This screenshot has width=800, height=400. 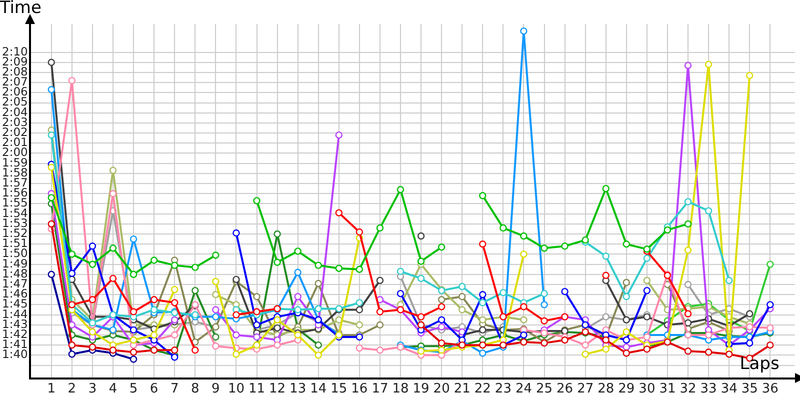 What do you see at coordinates (72, 389) in the screenshot?
I see `x-tick-label: 2` at bounding box center [72, 389].